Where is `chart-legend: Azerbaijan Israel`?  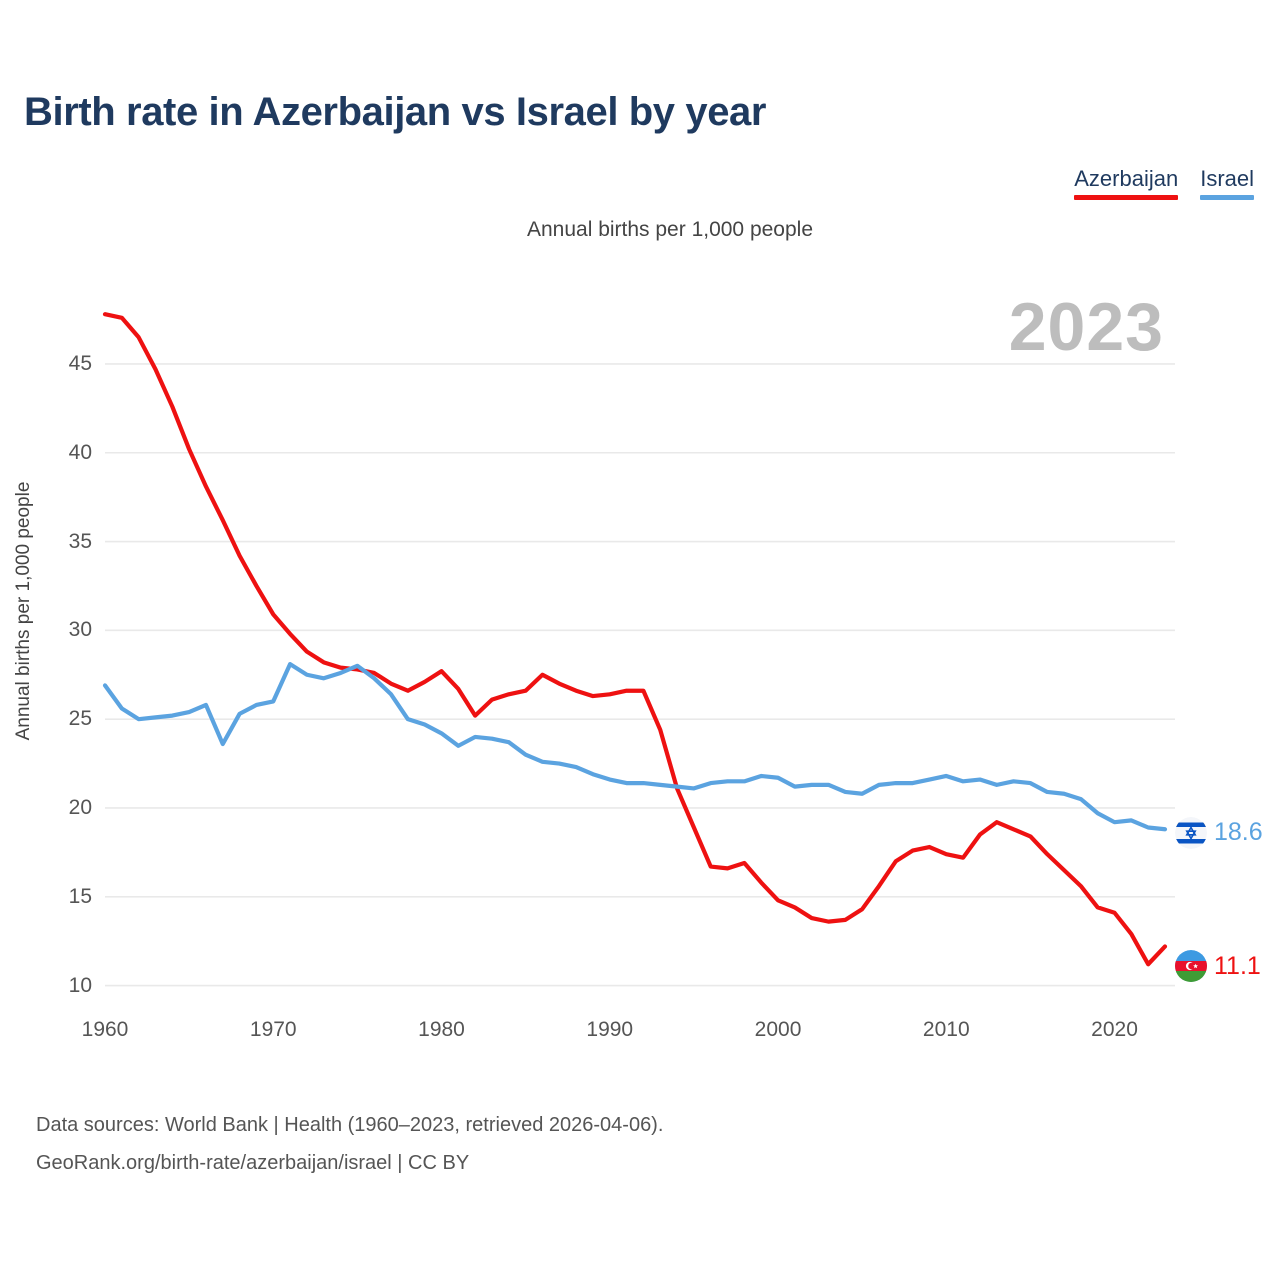 chart-legend: Azerbaijan Israel is located at coordinates (1164, 183).